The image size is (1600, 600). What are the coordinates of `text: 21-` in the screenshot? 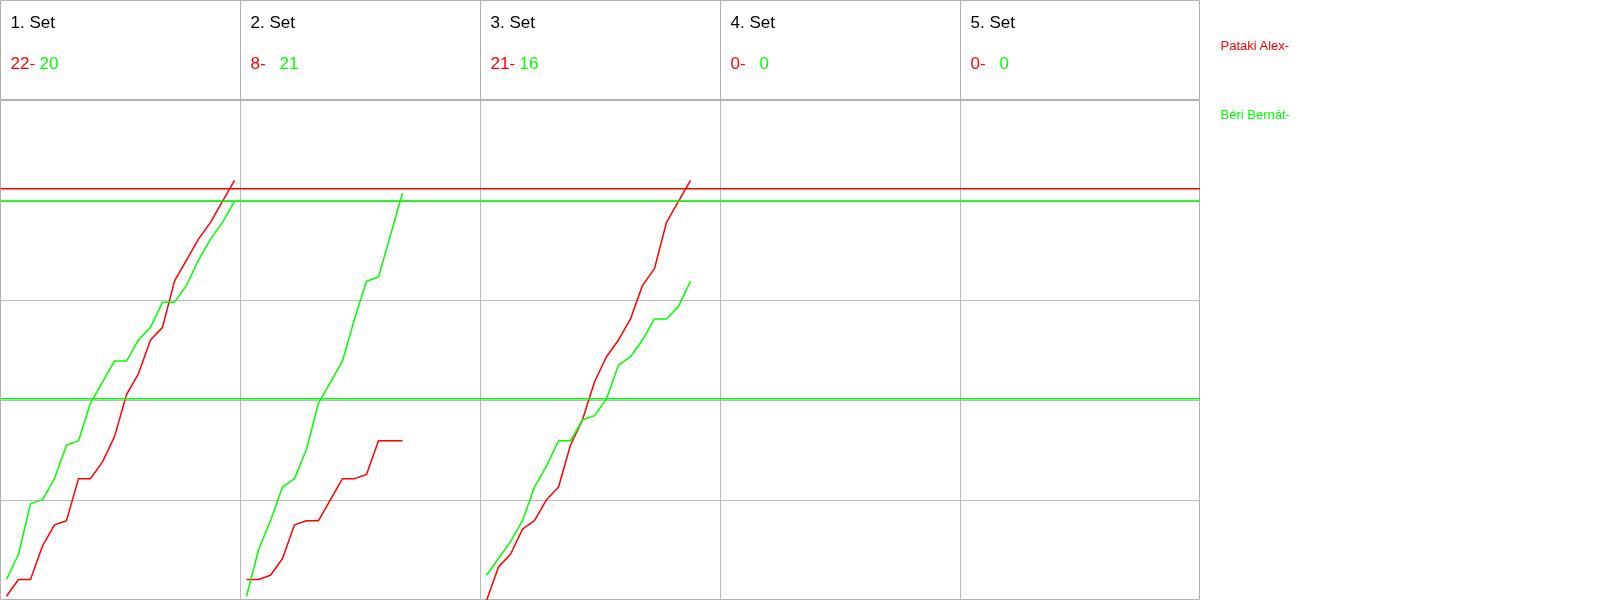 It's located at (503, 63).